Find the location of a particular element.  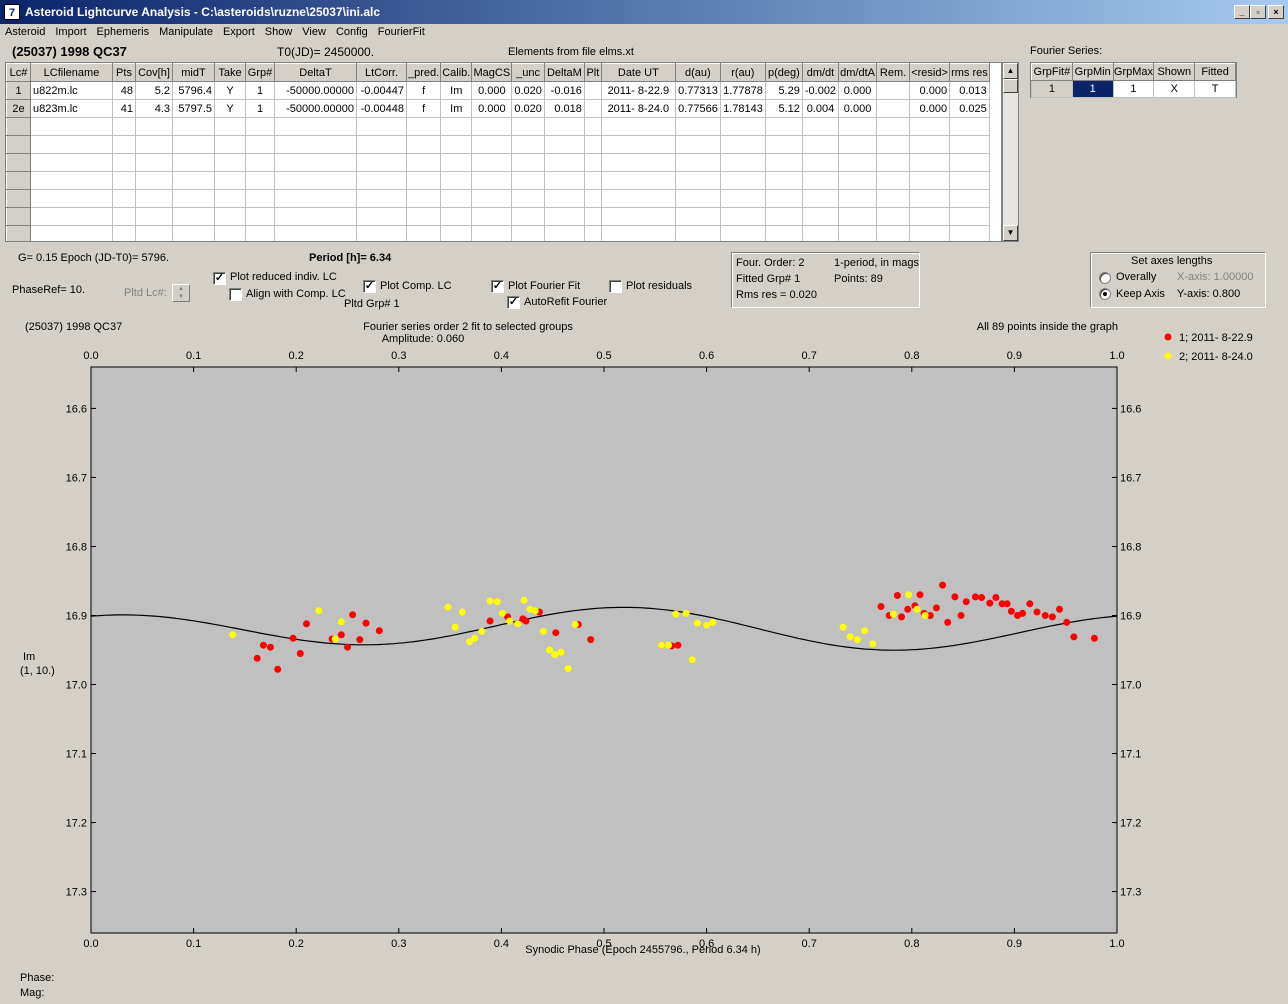

close-button: × is located at coordinates (1276, 12).